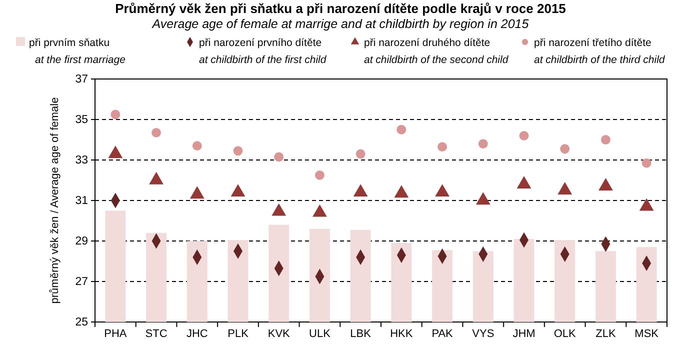  I want to click on x-tick-label: MSK, so click(647, 334).